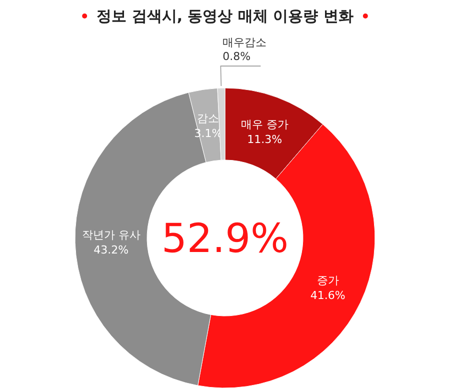 Image resolution: width=450 pixels, height=389 pixels. What do you see at coordinates (111, 250) in the screenshot?
I see `data-label: 43.2%` at bounding box center [111, 250].